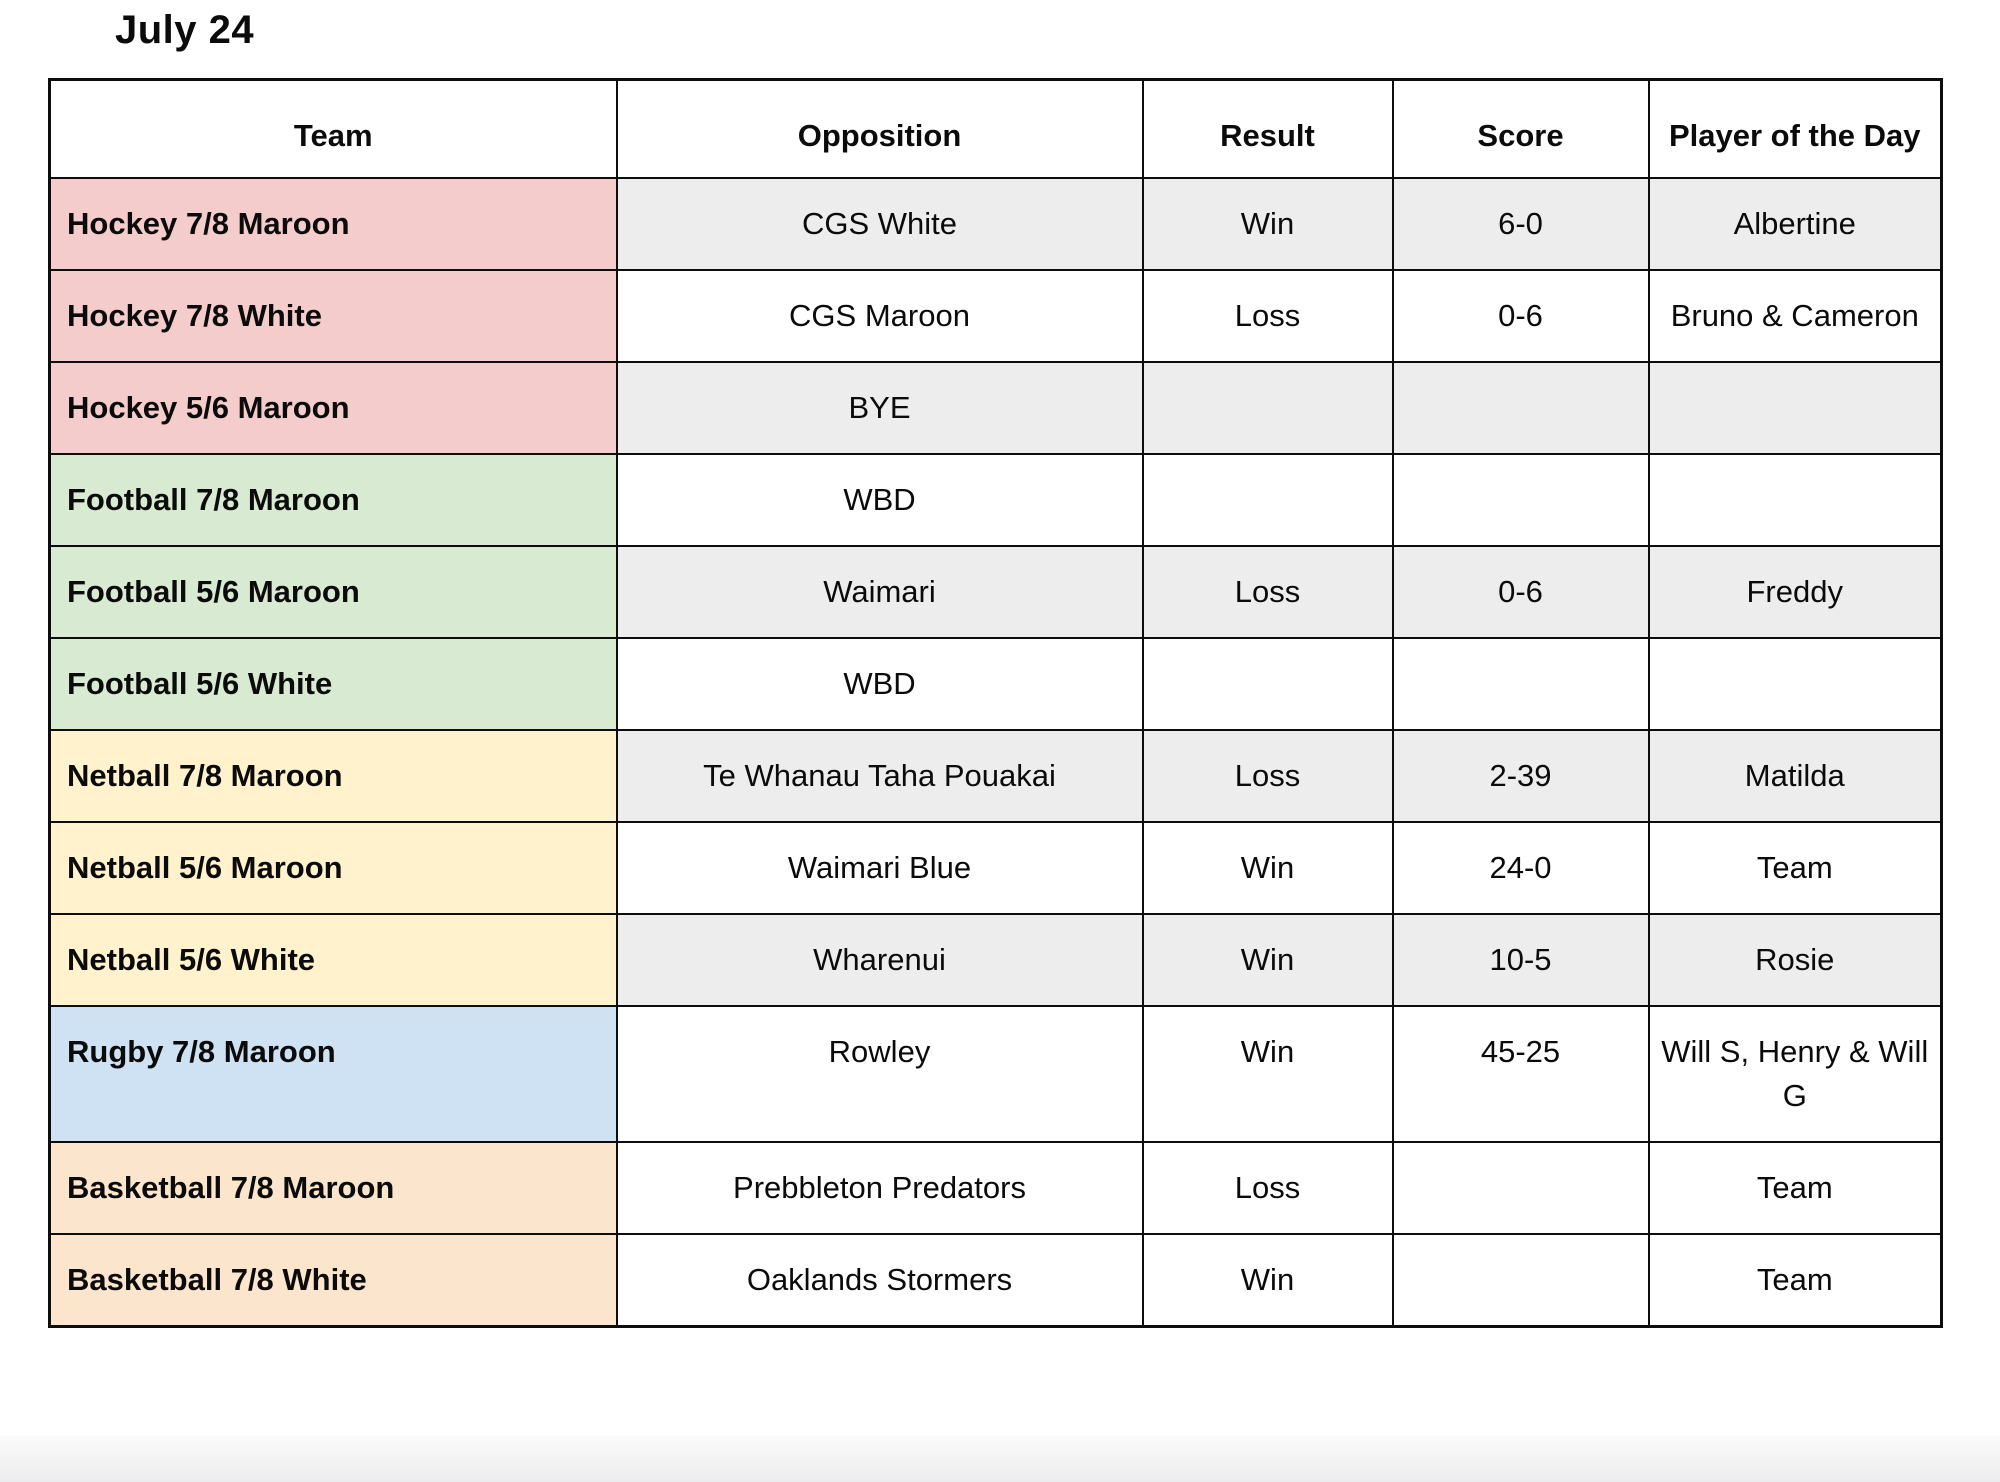 This screenshot has height=1482, width=2000. I want to click on opposition-cell: Wharenui, so click(879, 960).